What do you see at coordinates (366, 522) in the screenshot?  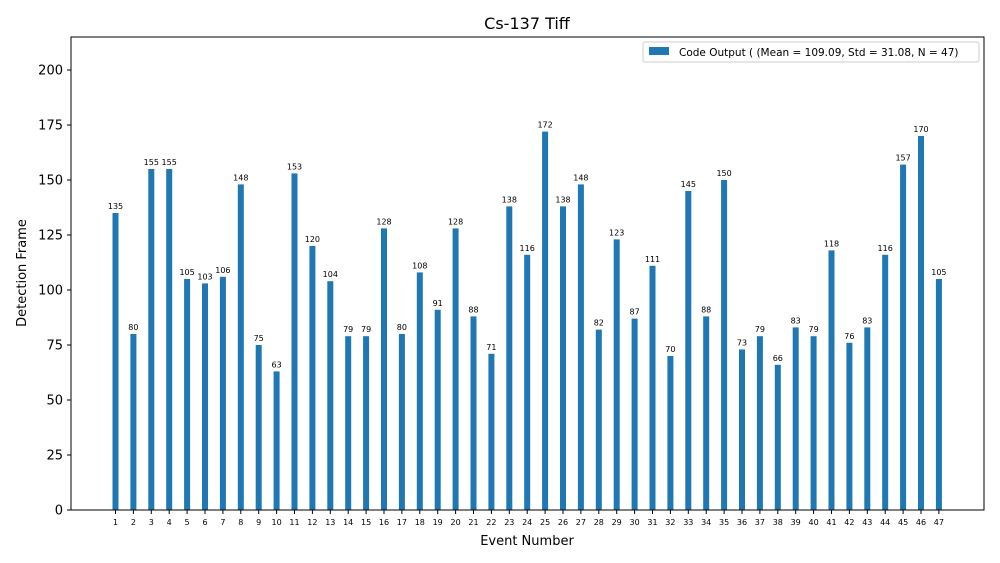 I see `x-tick-label-15: 15` at bounding box center [366, 522].